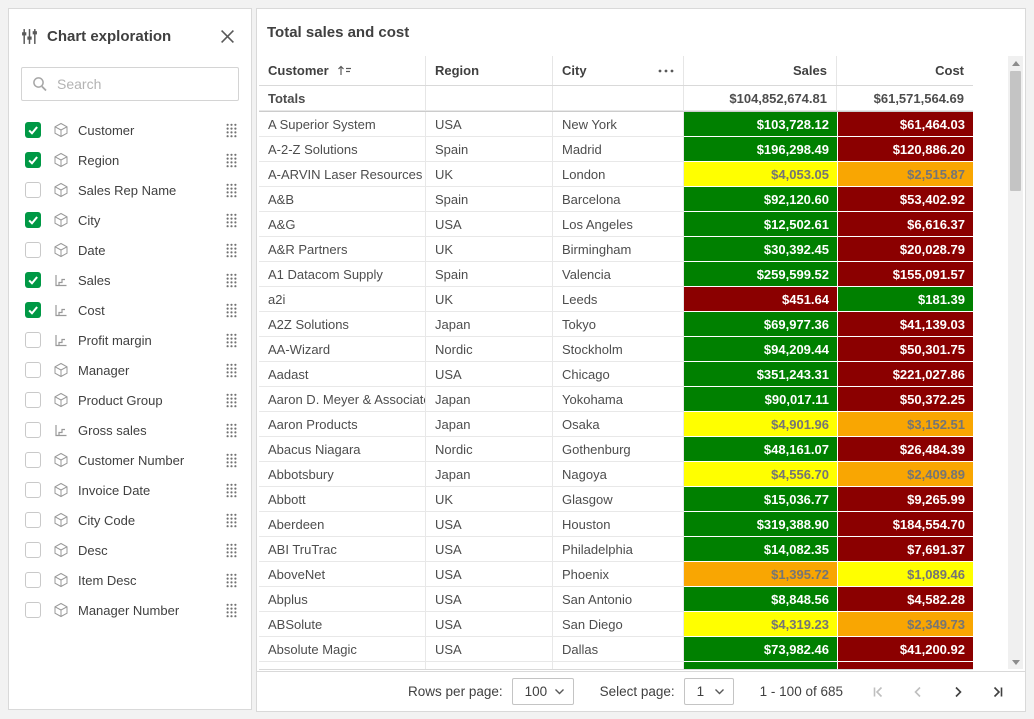  Describe the element at coordinates (760, 149) in the screenshot. I see `cell-sales: $196,298.49` at that location.